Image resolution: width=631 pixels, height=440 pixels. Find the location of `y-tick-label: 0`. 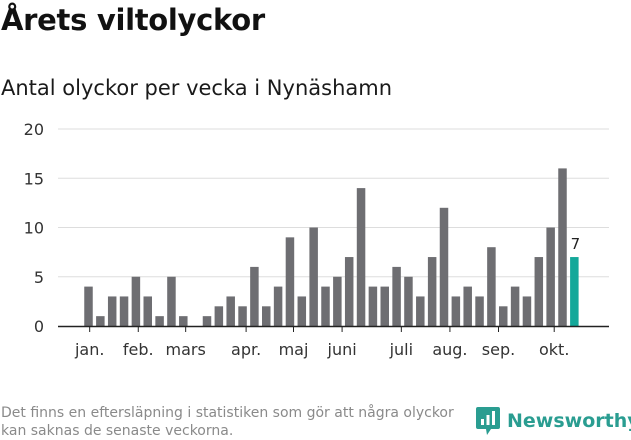

y-tick-label: 0 is located at coordinates (39, 326).